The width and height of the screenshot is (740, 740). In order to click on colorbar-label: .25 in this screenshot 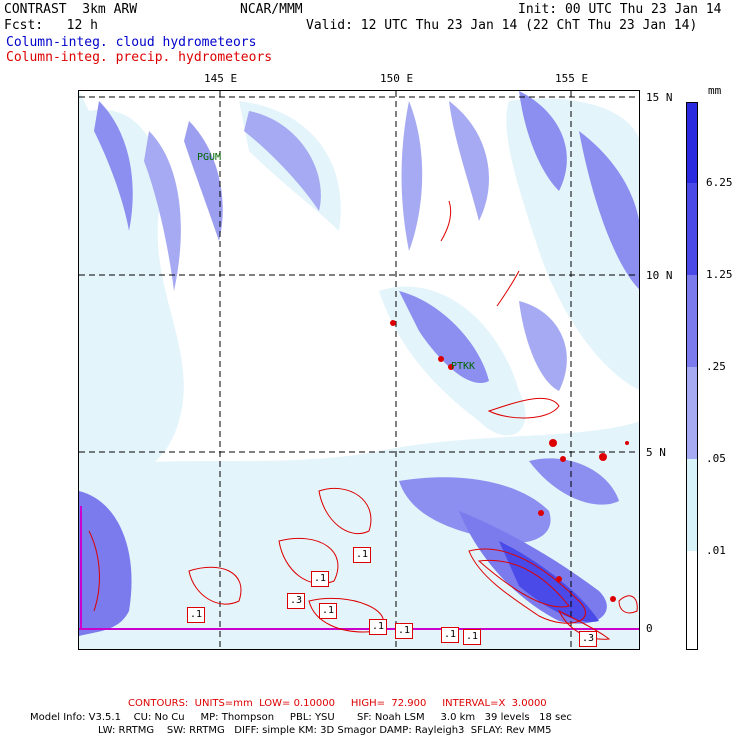, I will do `click(716, 366)`.